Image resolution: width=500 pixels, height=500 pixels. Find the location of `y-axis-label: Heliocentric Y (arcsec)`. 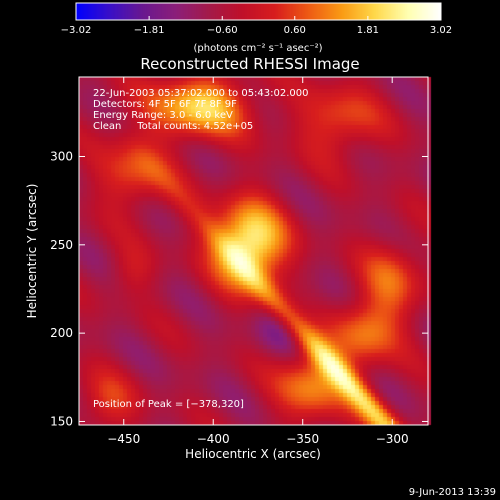

y-axis-label: Heliocentric Y (arcsec) is located at coordinates (32, 251).